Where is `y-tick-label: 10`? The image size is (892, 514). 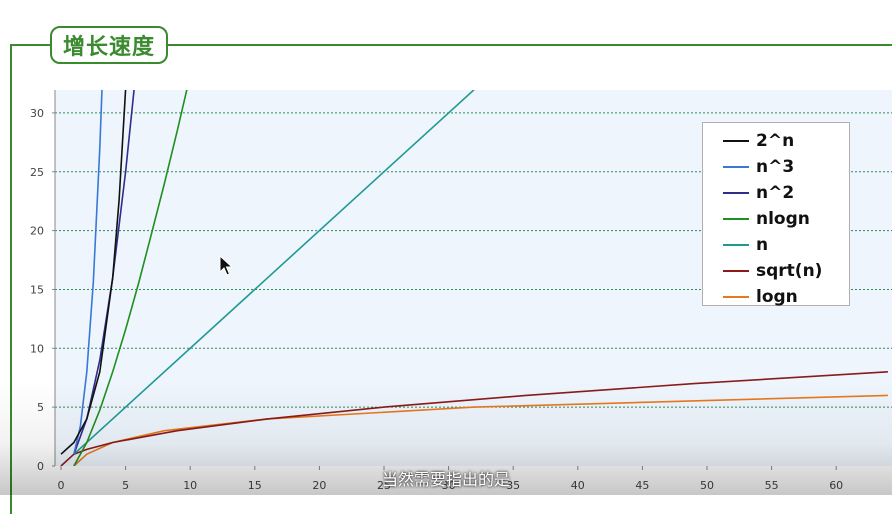 y-tick-label: 10 is located at coordinates (37, 348).